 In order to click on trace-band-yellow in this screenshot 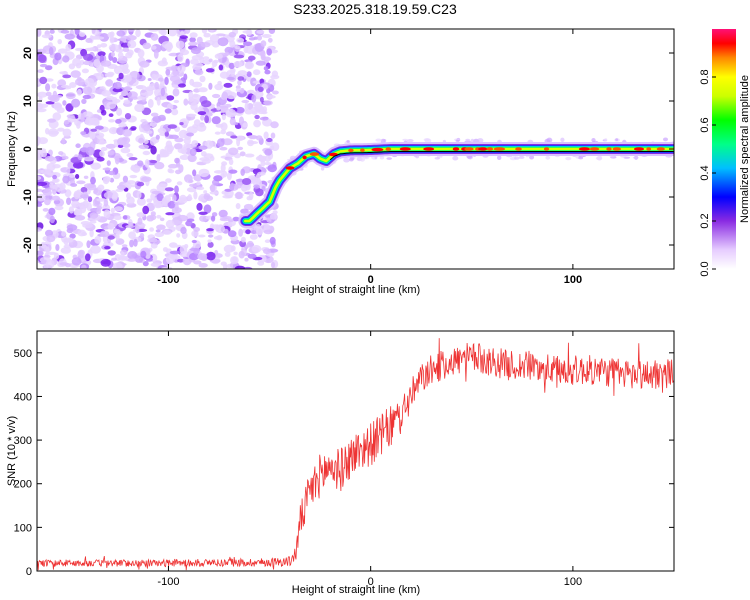, I will do `click(459, 185)`.